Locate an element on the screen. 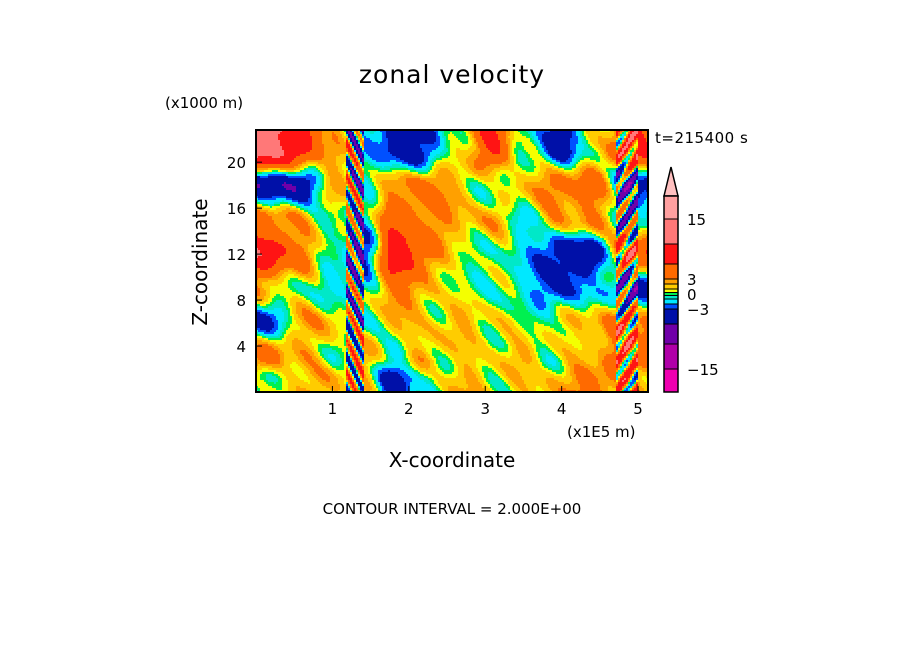 The image size is (904, 654). colorbar-tick-label: 3 is located at coordinates (692, 280).